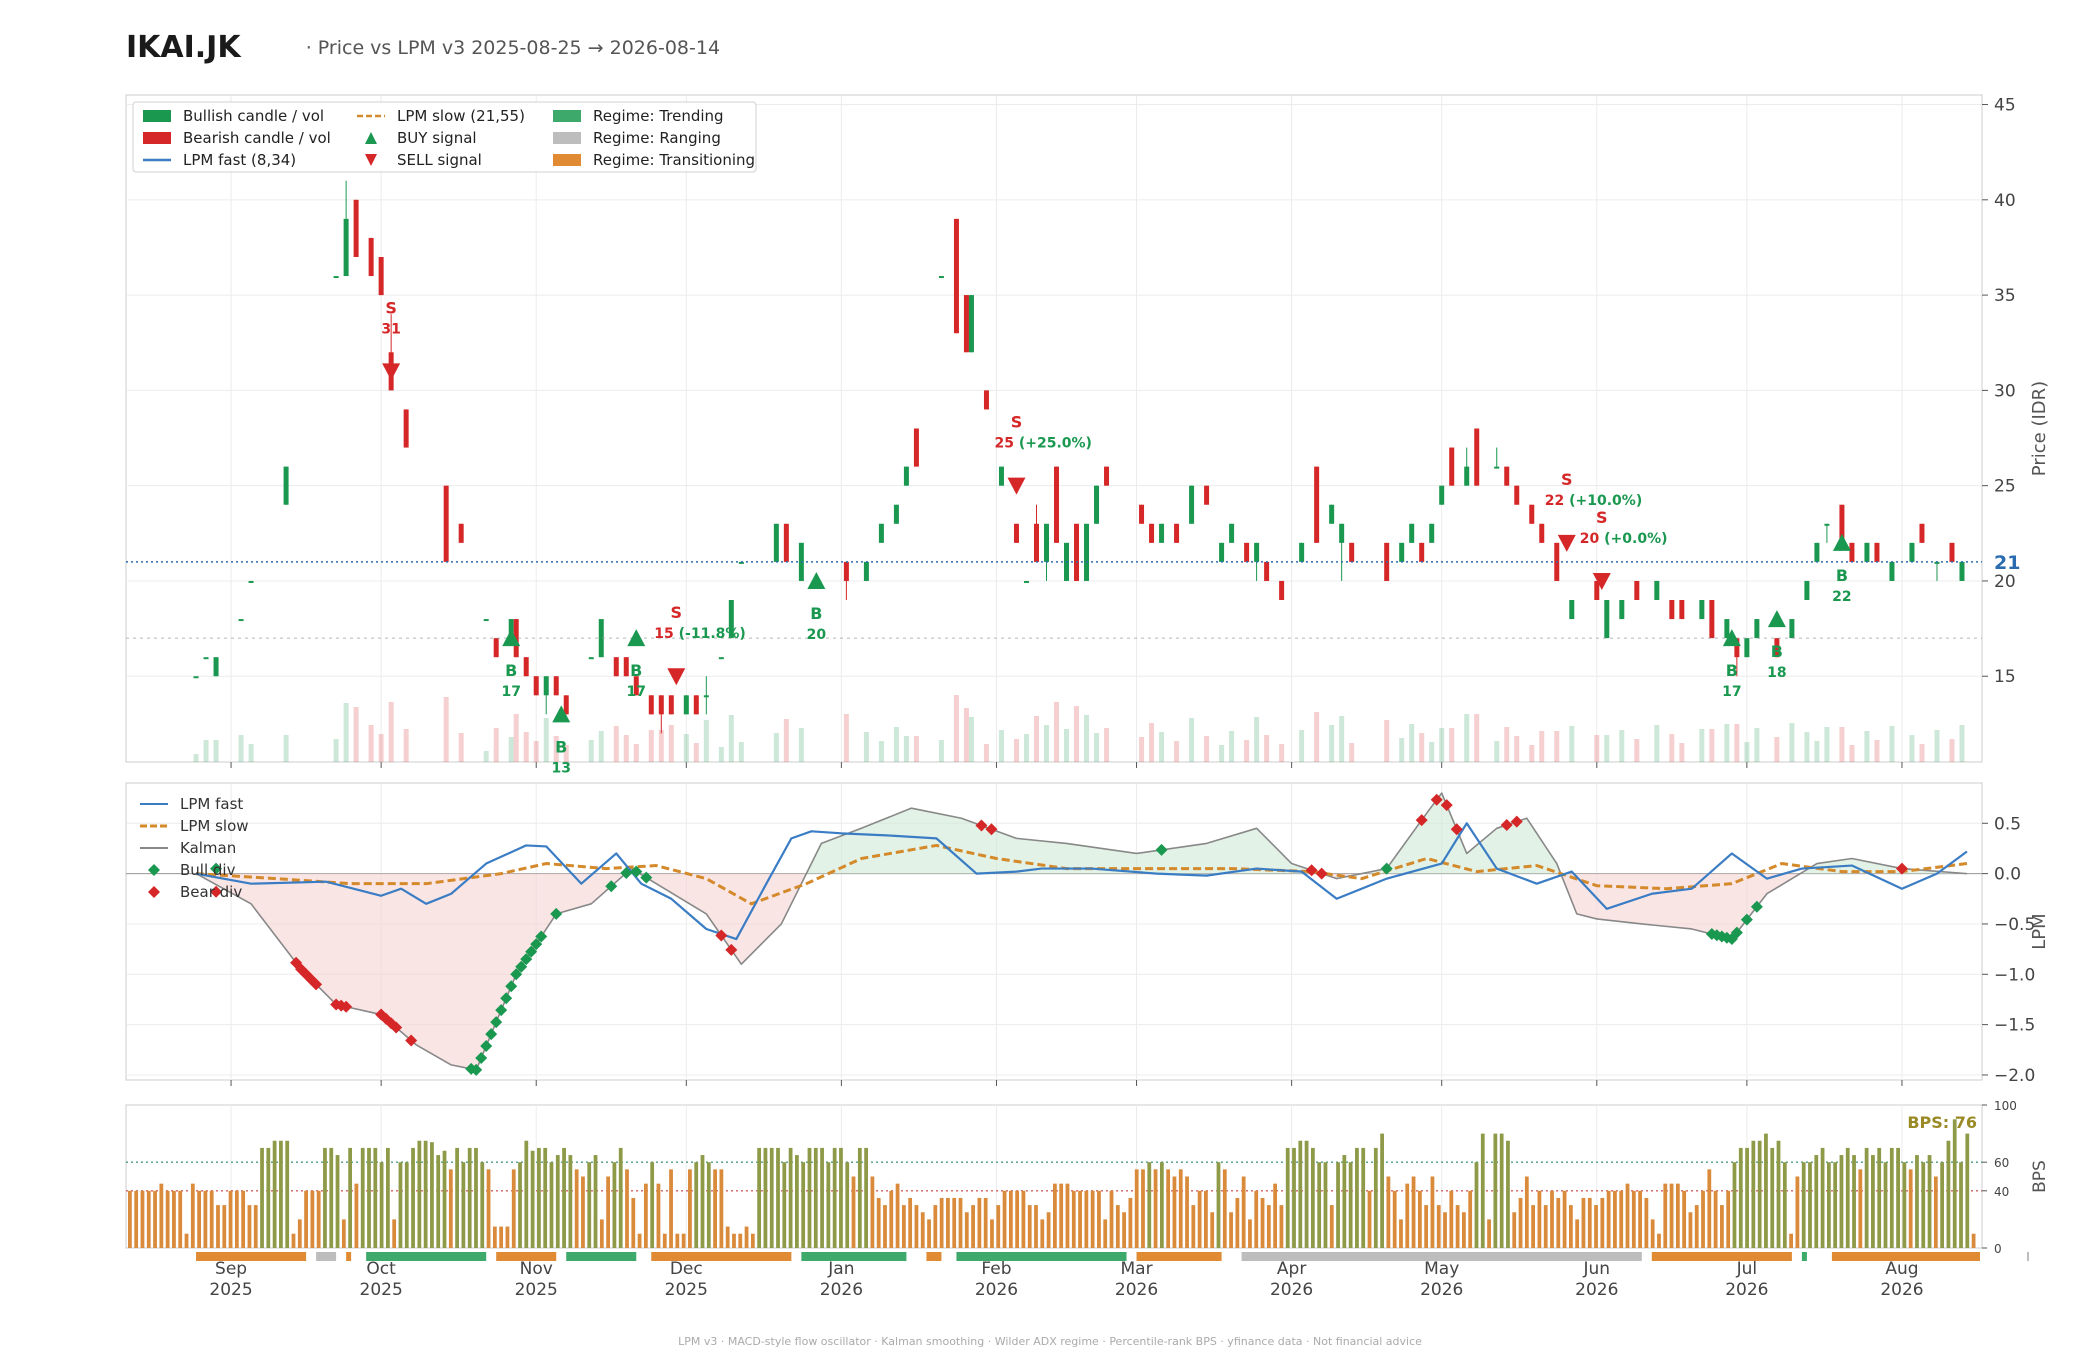 Image resolution: width=2100 pixels, height=1350 pixels. Describe the element at coordinates (2014, 975) in the screenshot. I see `lpm-ytick-label: −1.0` at that location.